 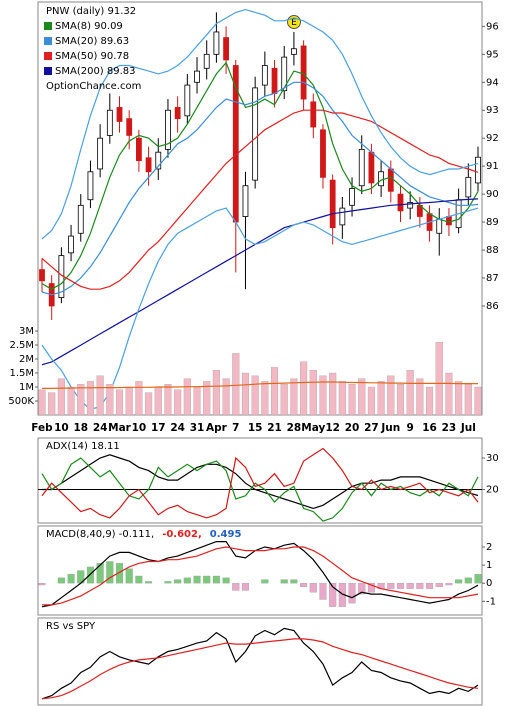 I want to click on y-tick-label: 96, so click(x=492, y=26).